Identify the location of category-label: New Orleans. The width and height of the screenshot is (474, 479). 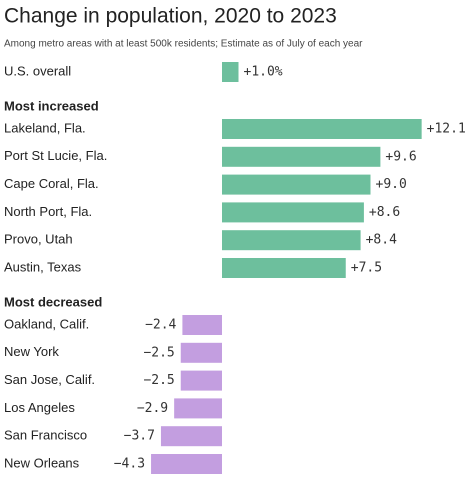
(42, 462).